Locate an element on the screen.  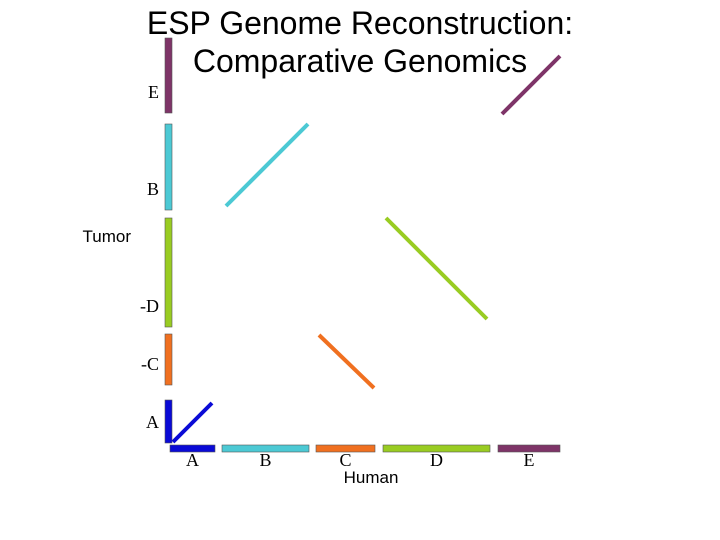
human-segment-d is located at coordinates (436, 448).